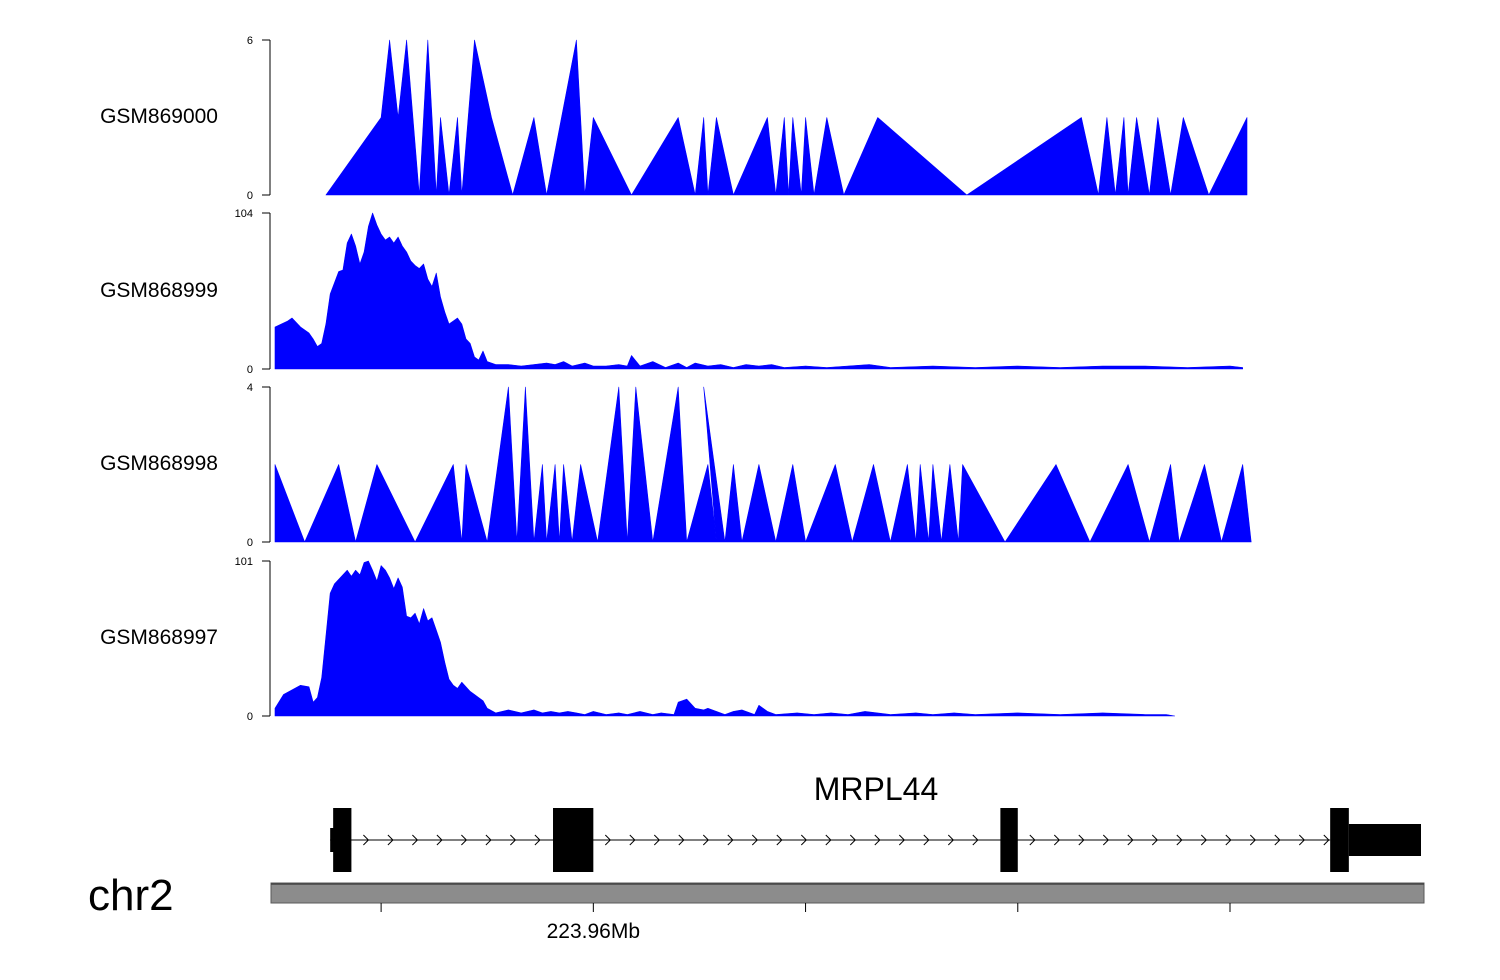 This screenshot has height=980, width=1500. Describe the element at coordinates (332, 840) in the screenshot. I see `exon-cap` at that location.